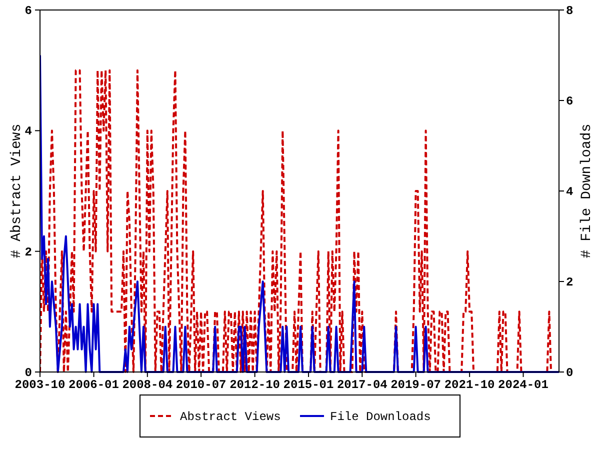  Describe the element at coordinates (362, 385) in the screenshot. I see `x-tick-label: 2017-04` at that location.